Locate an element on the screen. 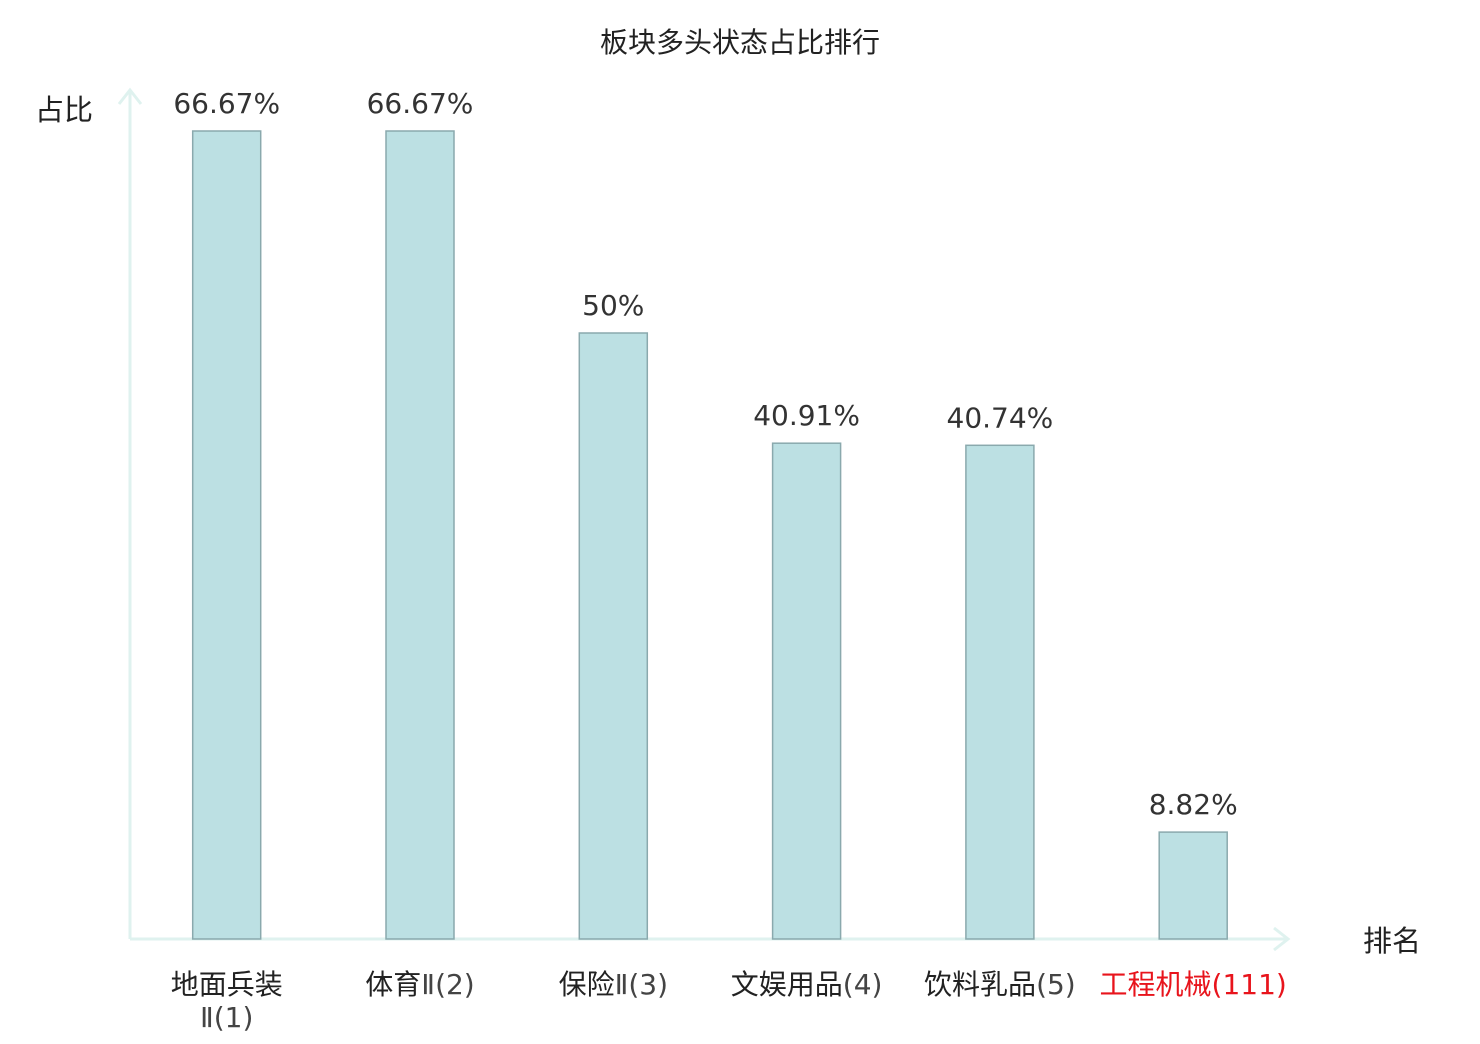 Image resolution: width=1480 pixels, height=1044 pixels. chart-title: 板块多头状态占比排行 is located at coordinates (740, 42).